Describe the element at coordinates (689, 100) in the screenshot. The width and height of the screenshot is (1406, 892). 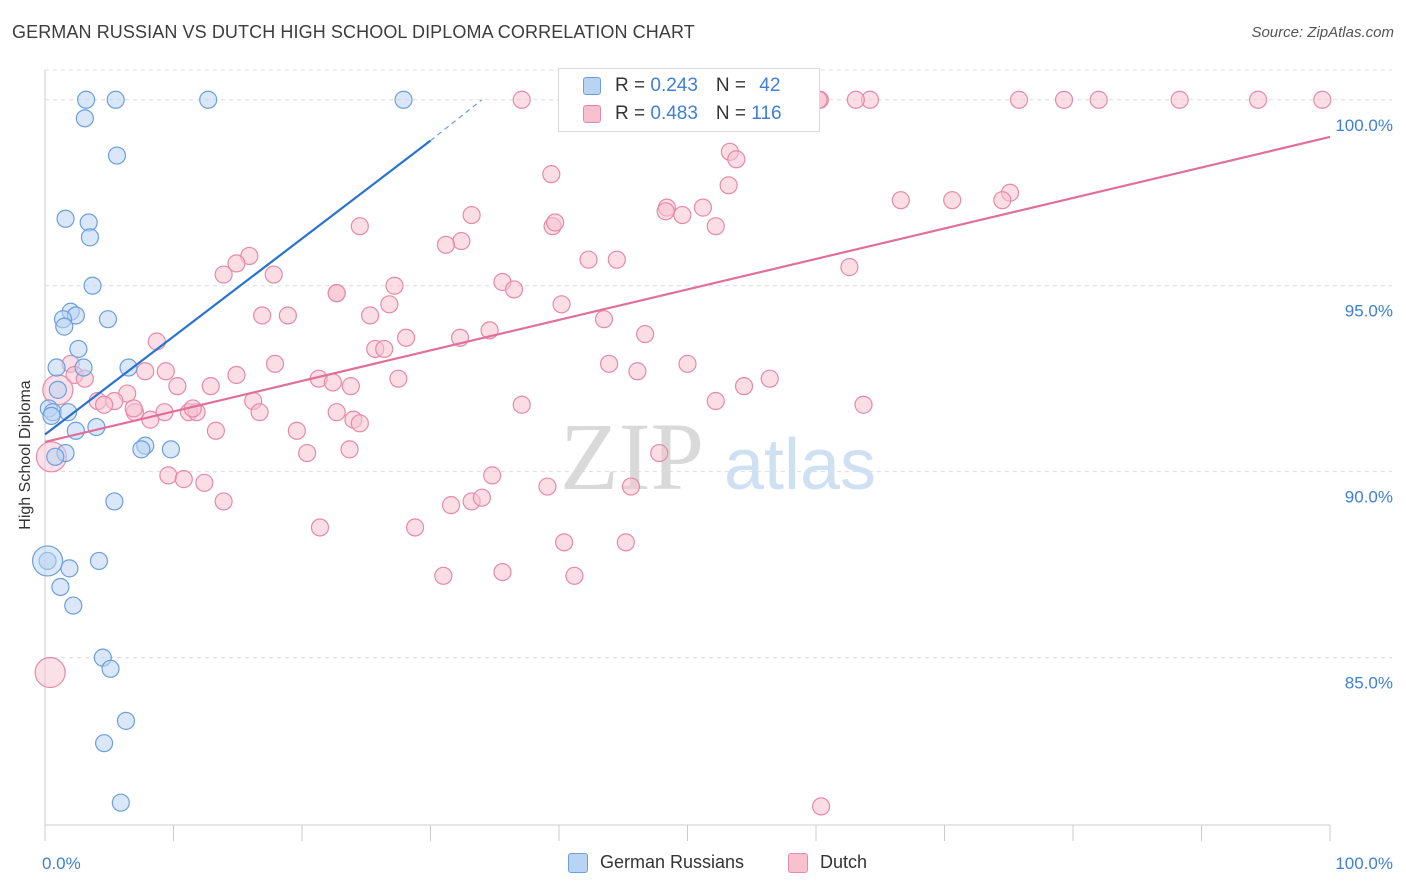
I see `correlation-legend: R = 0.243 N = 42 R = 0.483 N = 116` at that location.